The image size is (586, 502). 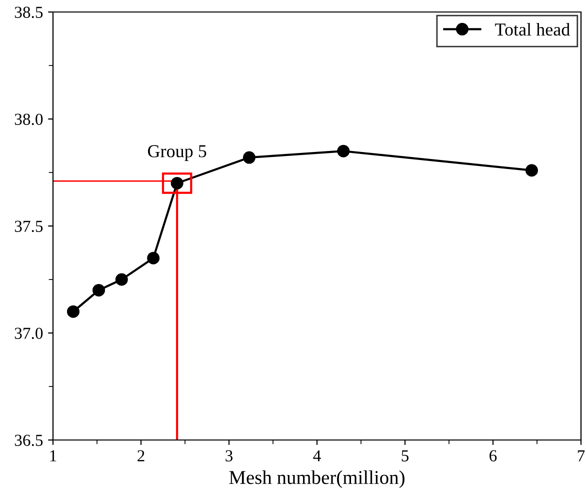 What do you see at coordinates (405, 456) in the screenshot?
I see `x-tick-label: 5` at bounding box center [405, 456].